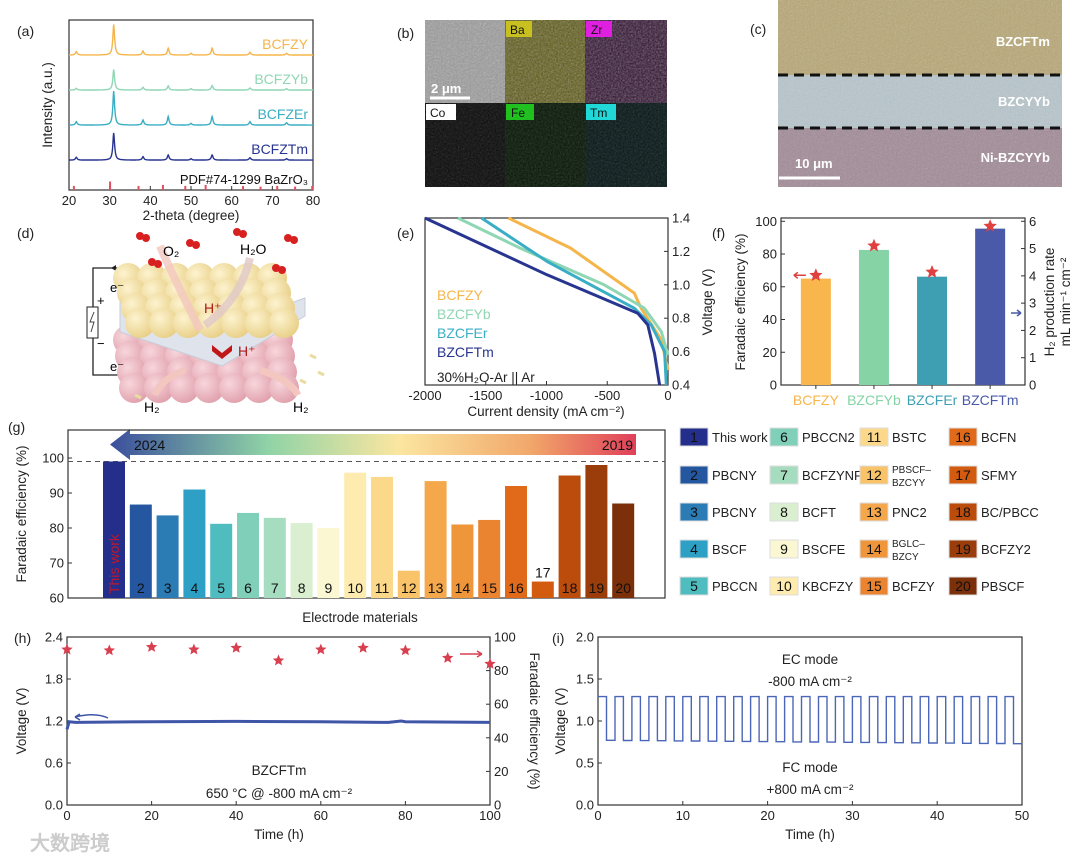 This screenshot has height=857, width=1080. What do you see at coordinates (191, 40) in the screenshot?
I see `xrd-curve-BCFZY` at bounding box center [191, 40].